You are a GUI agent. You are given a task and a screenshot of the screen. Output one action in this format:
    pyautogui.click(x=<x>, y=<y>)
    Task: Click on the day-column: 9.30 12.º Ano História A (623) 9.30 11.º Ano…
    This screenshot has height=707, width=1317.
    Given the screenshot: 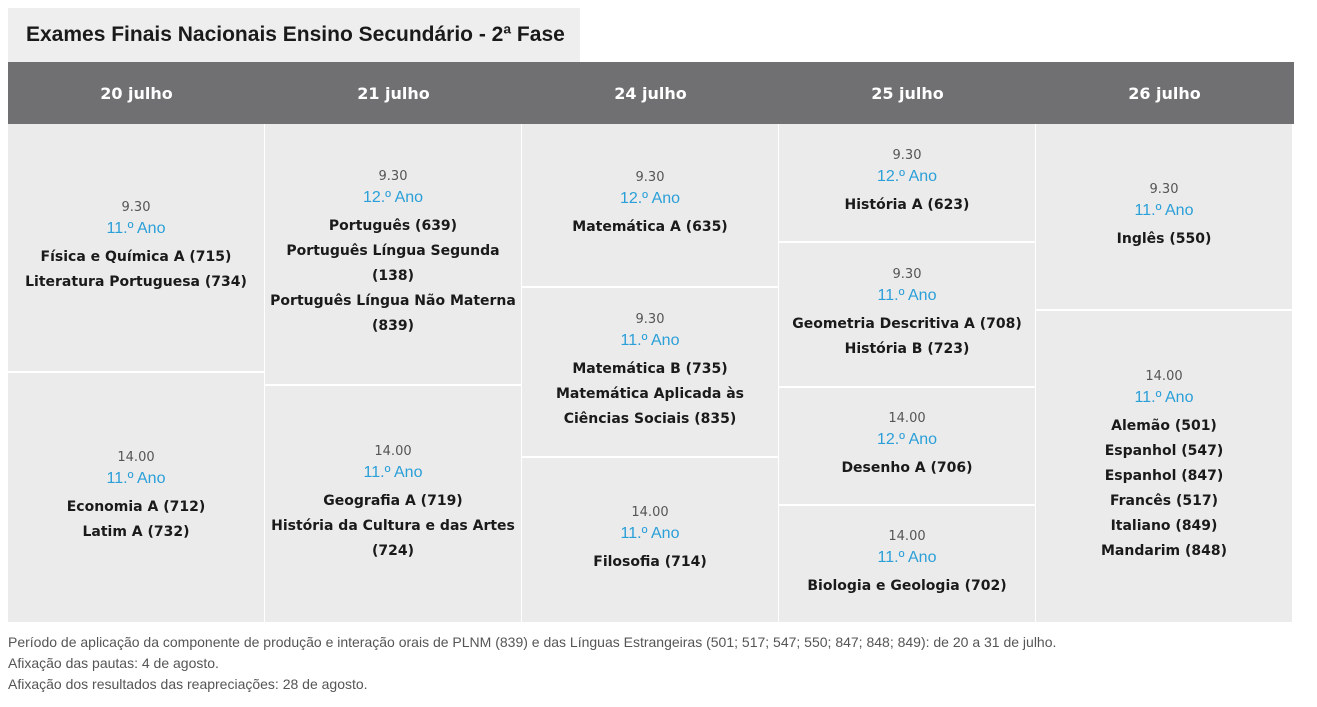 What is the action you would take?
    pyautogui.click(x=907, y=373)
    